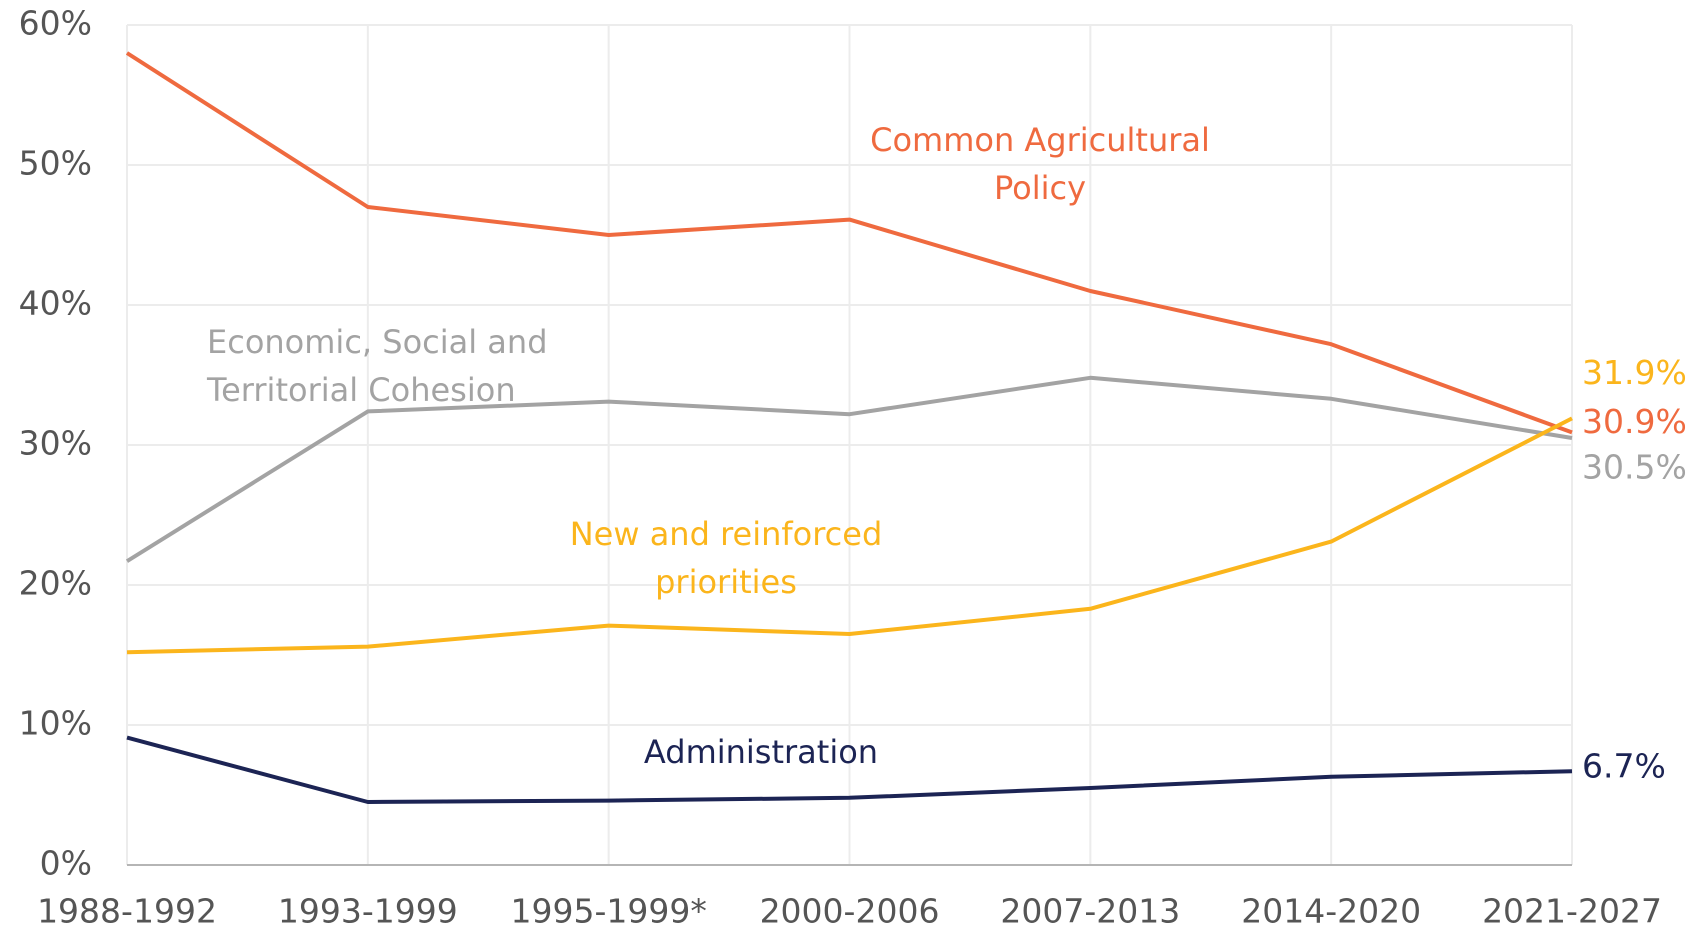 This screenshot has height=933, width=1693. What do you see at coordinates (55, 163) in the screenshot?
I see `y-tick-label: 50%` at bounding box center [55, 163].